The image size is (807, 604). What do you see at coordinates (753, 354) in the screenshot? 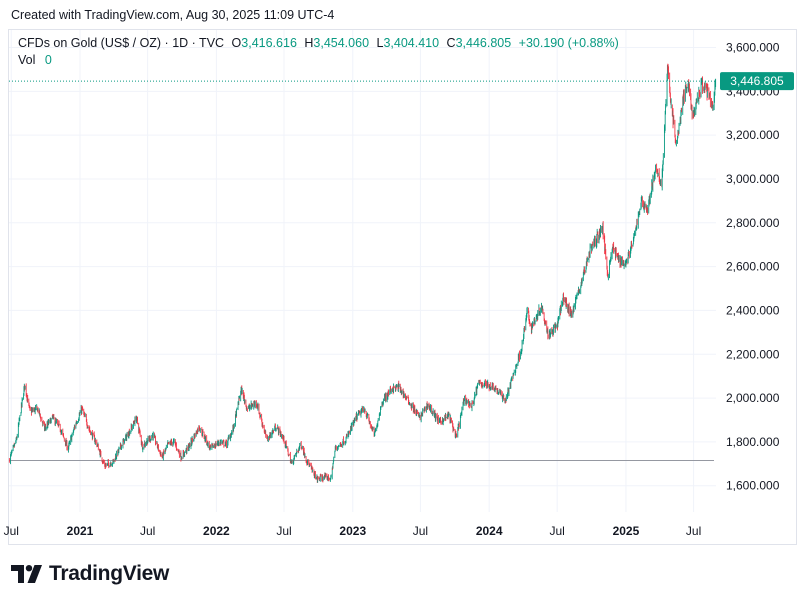
I see `y-tick-label: 2,200.000` at bounding box center [753, 354].